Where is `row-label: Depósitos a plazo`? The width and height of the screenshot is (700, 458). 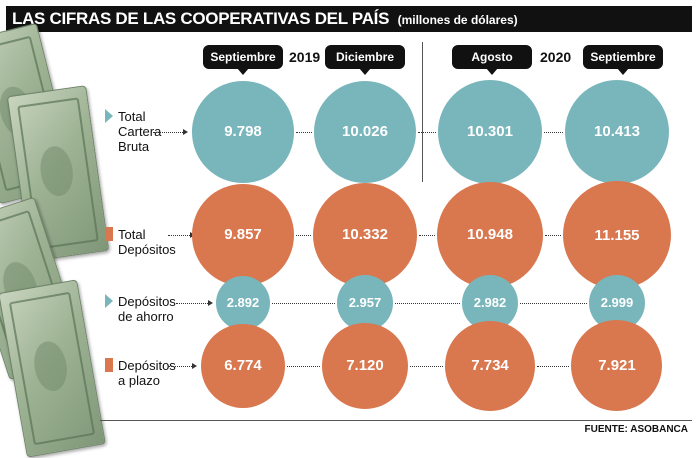 row-label: Depósitos a plazo is located at coordinates (147, 373).